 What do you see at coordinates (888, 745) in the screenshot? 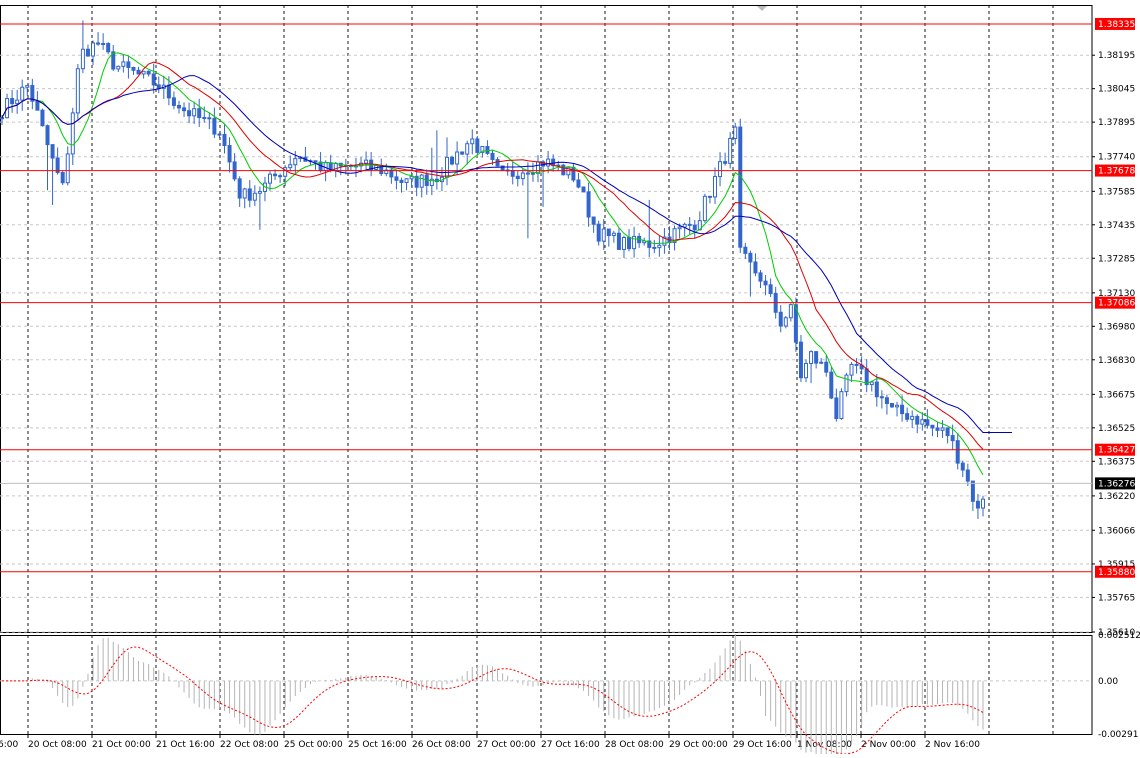
I see `x-tick-label: 2 Nov 00:00` at bounding box center [888, 745].